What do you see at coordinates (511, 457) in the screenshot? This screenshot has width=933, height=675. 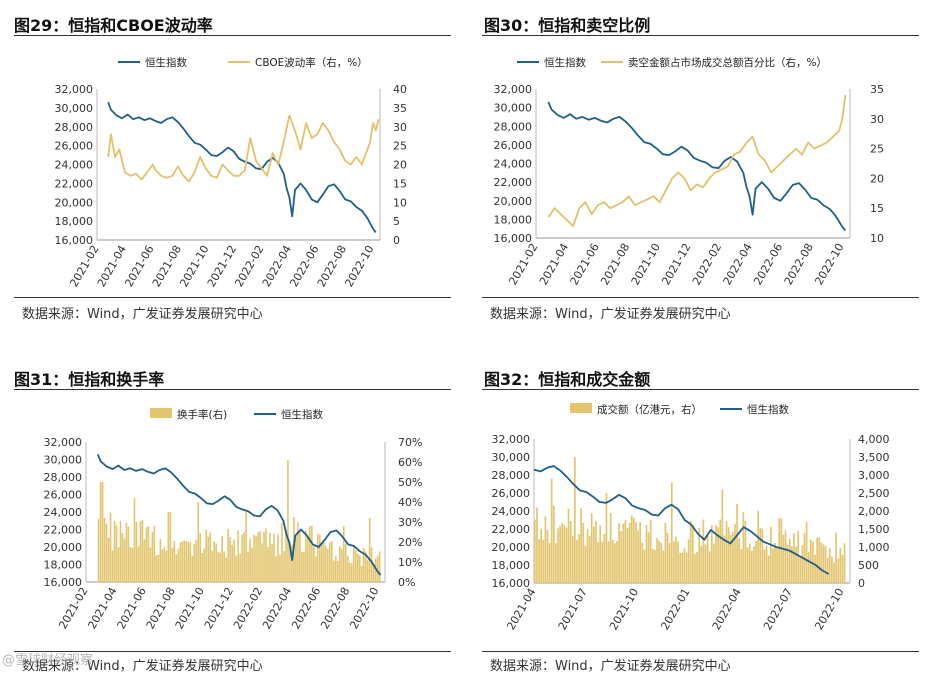 I see `y-left-tick-label: 30,000` at bounding box center [511, 457].